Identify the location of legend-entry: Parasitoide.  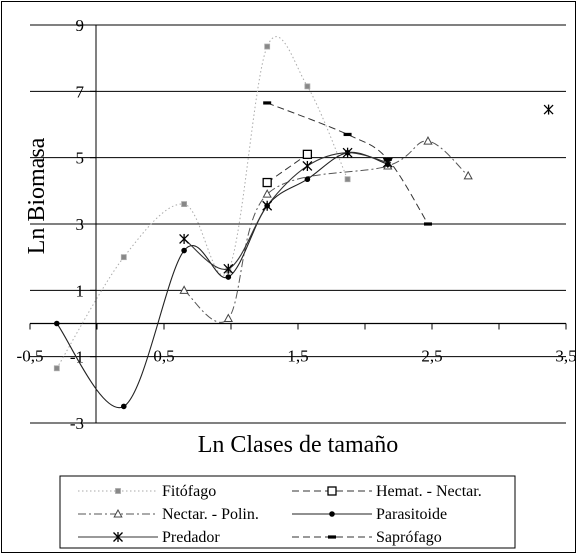
(369, 514).